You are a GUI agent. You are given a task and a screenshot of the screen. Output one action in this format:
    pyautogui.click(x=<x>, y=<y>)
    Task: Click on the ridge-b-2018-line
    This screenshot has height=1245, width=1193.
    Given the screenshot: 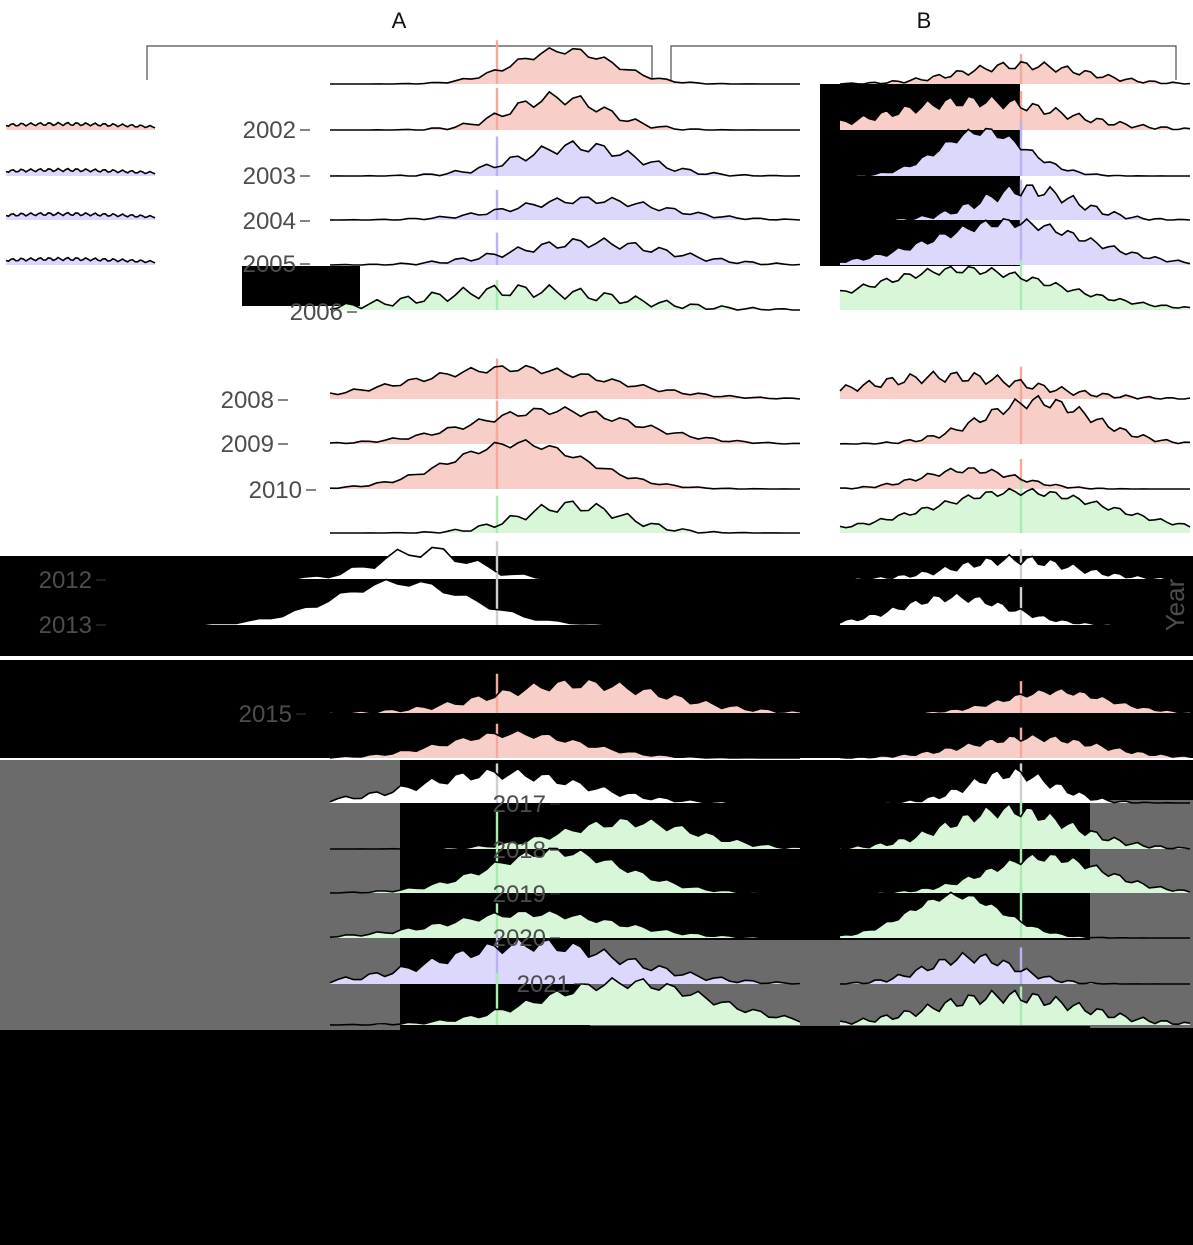 What is the action you would take?
    pyautogui.click(x=1015, y=826)
    